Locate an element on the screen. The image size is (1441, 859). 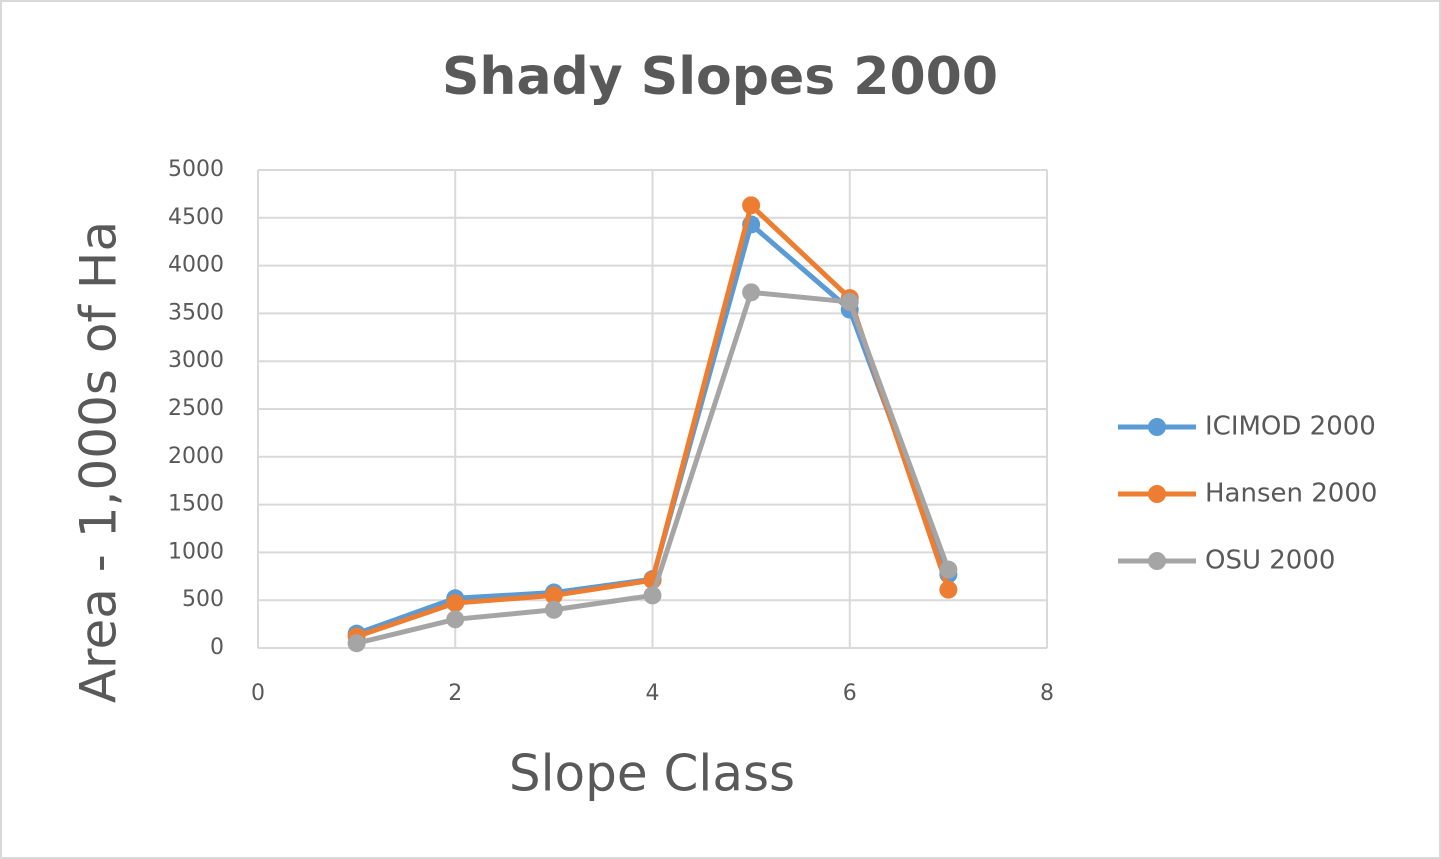
x-tick-label: 2 is located at coordinates (455, 693).